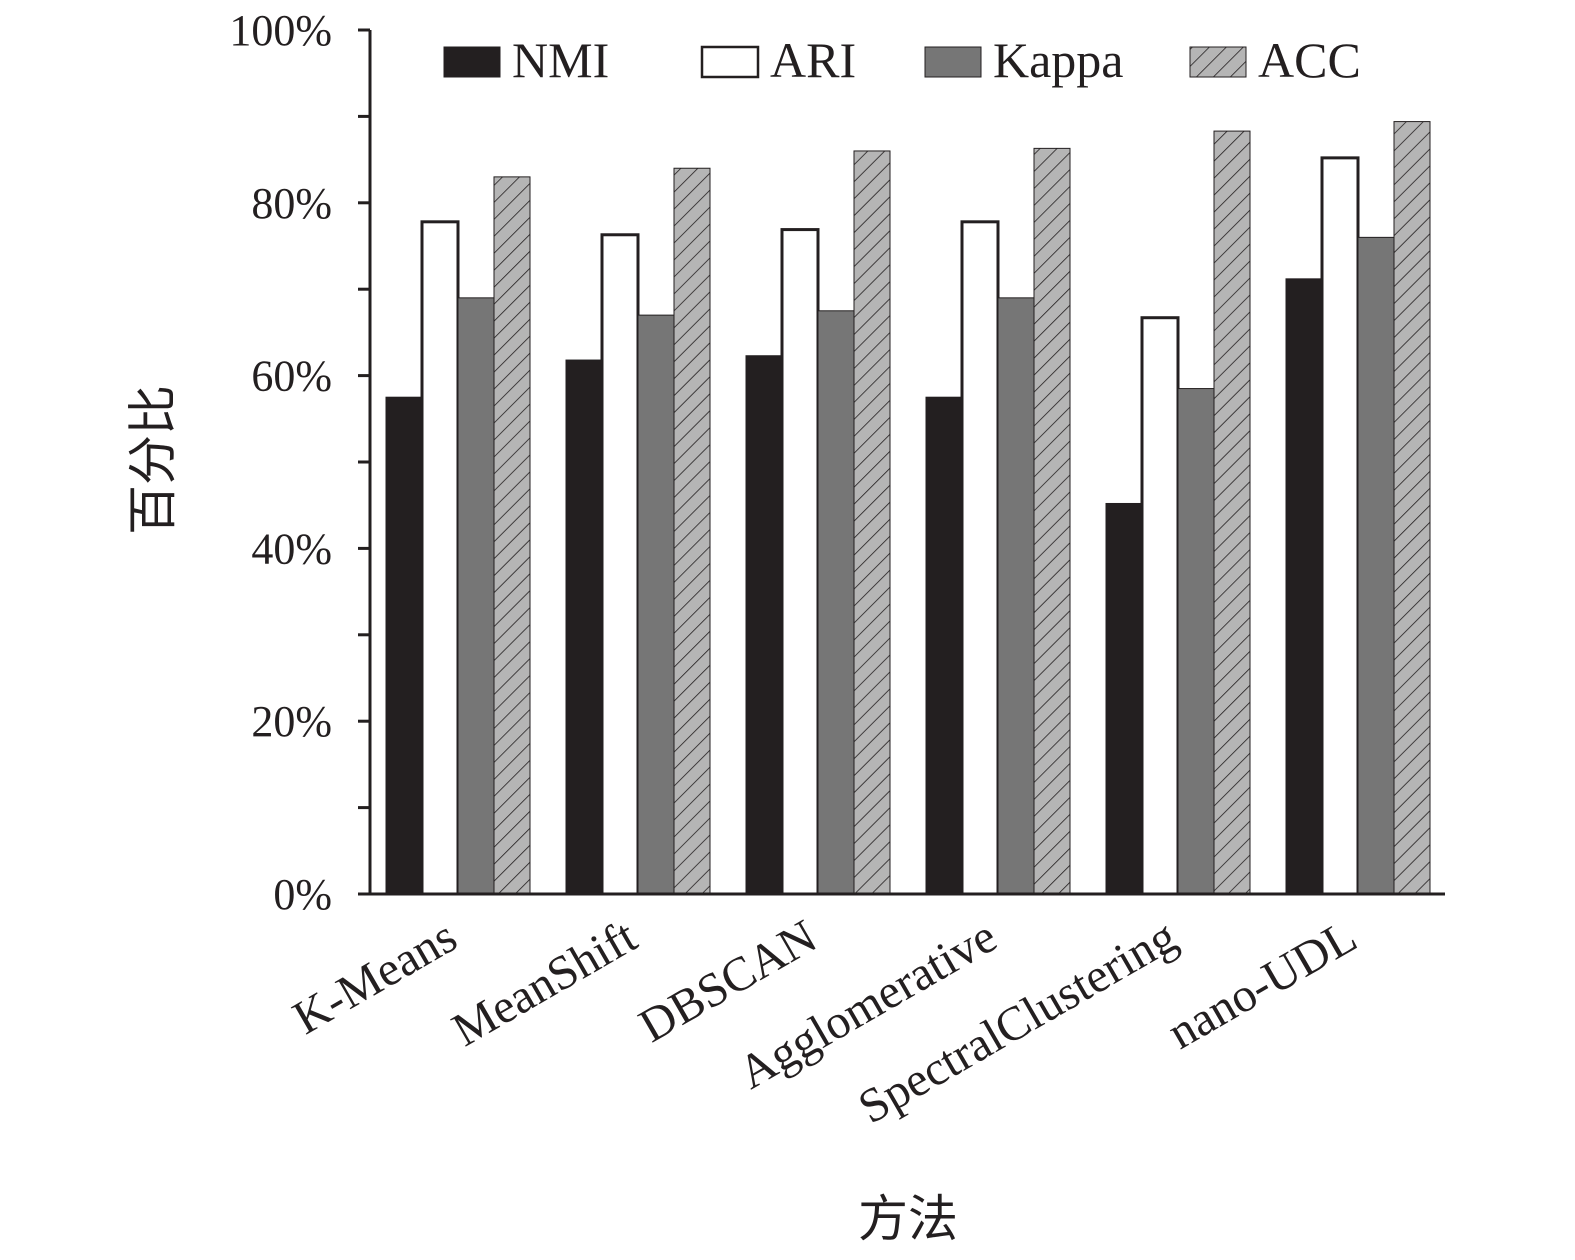 The width and height of the screenshot is (1575, 1260). Describe the element at coordinates (291, 376) in the screenshot. I see `y-tick-label: 60%` at that location.